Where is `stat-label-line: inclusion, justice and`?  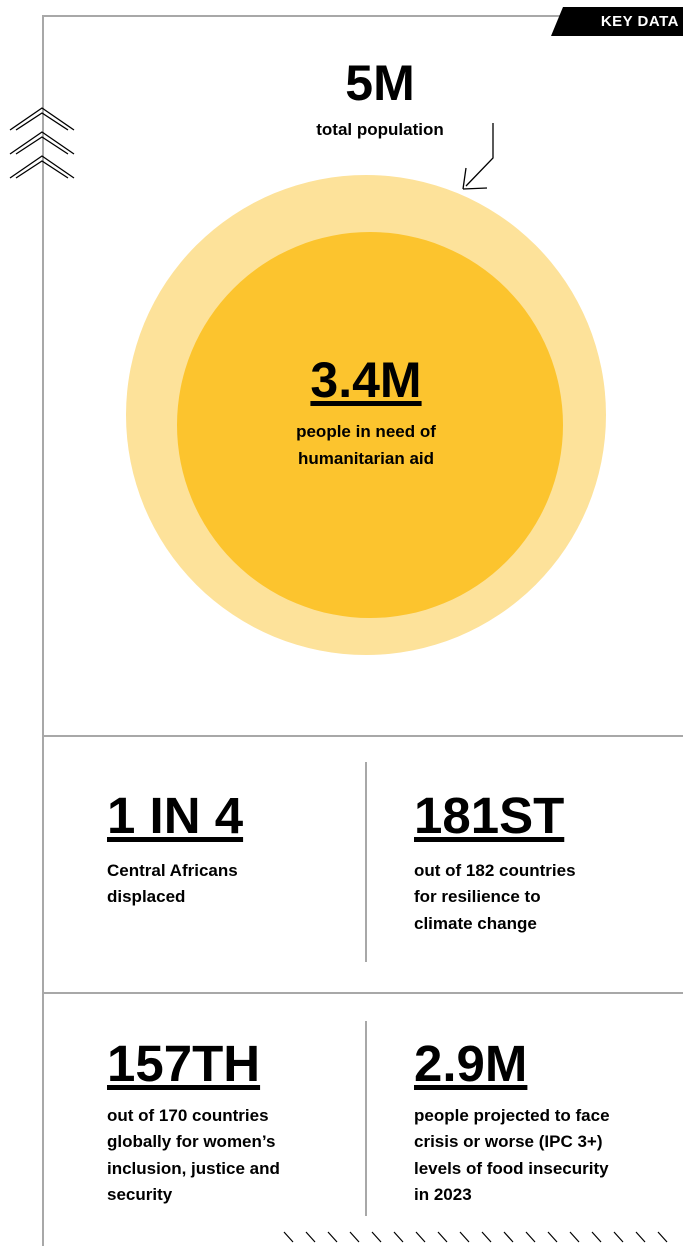
stat-label-line: inclusion, justice and is located at coordinates (193, 1168).